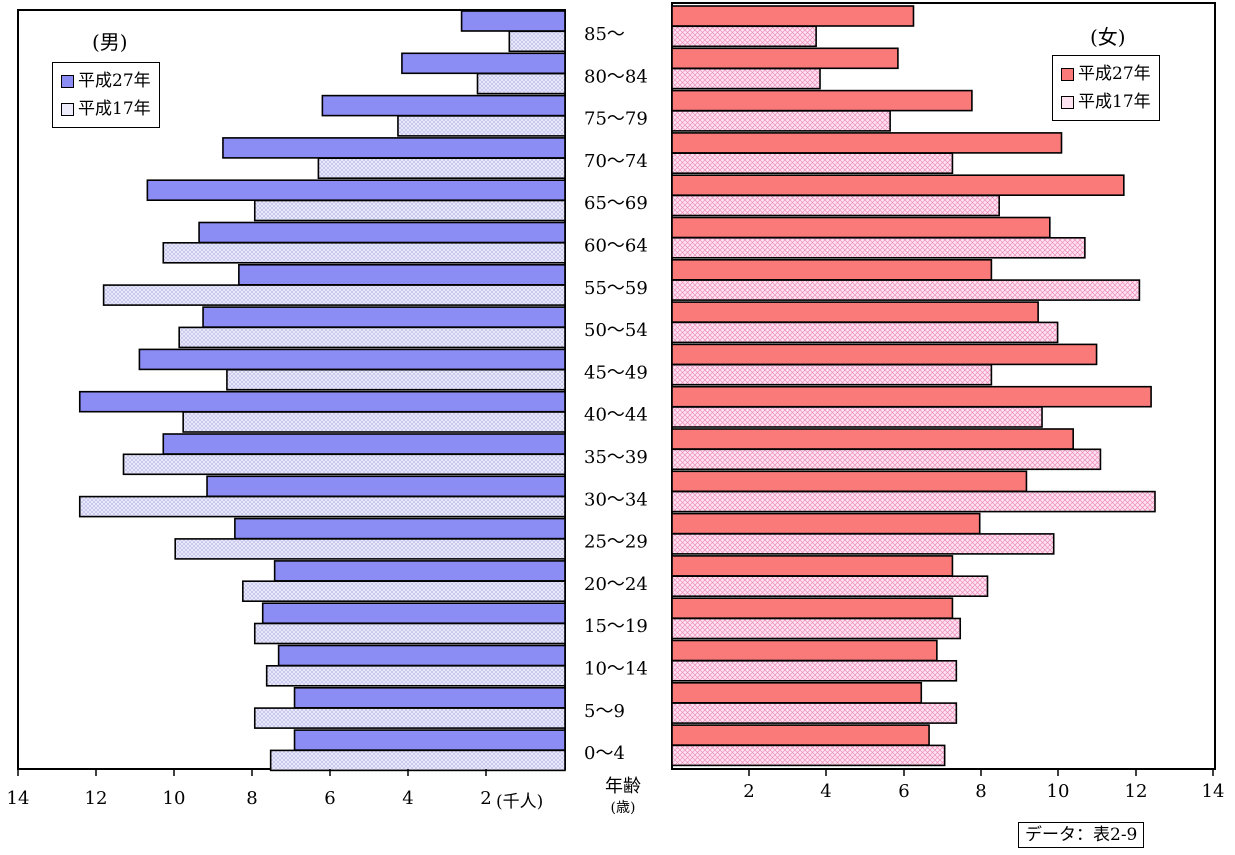 The image size is (1235, 855). I want to click on age-group-label: 85～, so click(604, 34).